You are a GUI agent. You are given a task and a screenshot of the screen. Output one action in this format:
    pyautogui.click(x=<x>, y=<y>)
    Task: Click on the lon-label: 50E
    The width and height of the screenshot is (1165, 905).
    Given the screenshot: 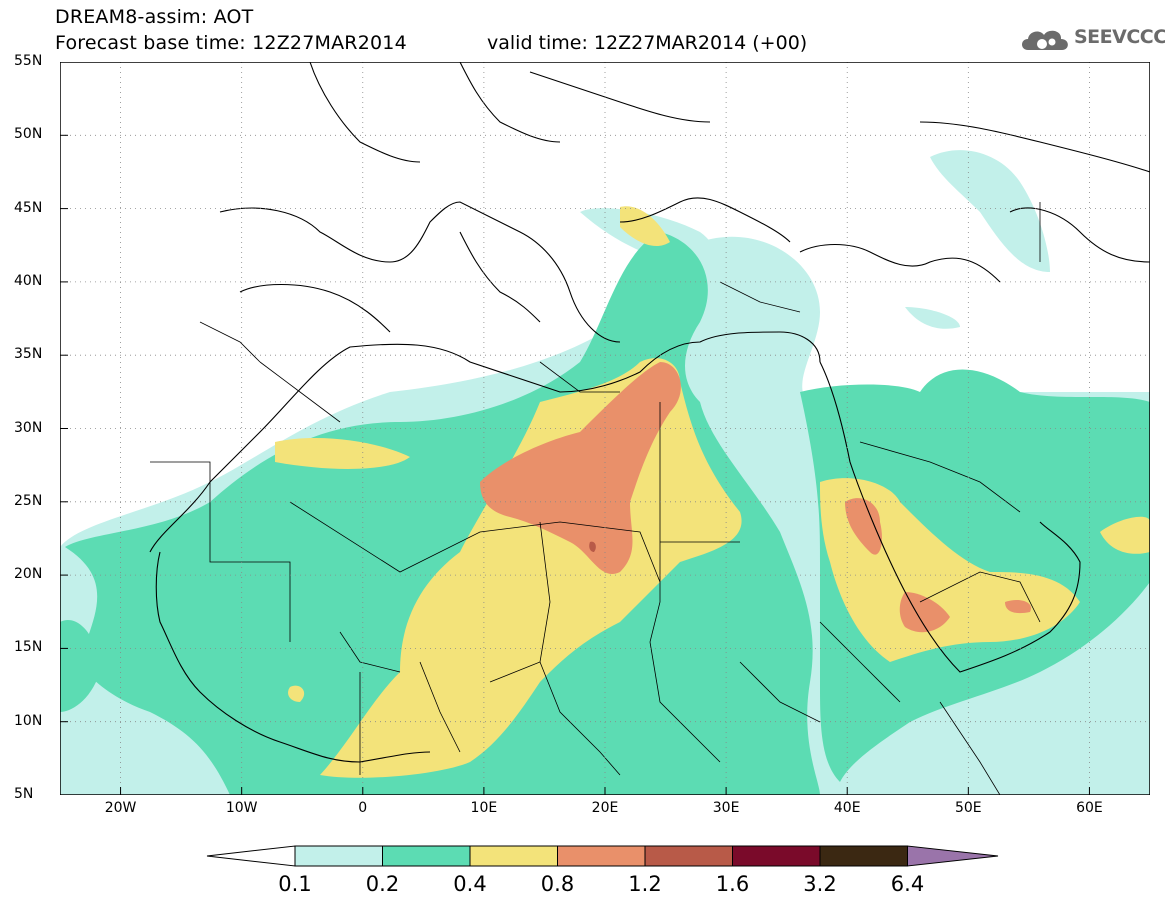 What is the action you would take?
    pyautogui.click(x=968, y=808)
    